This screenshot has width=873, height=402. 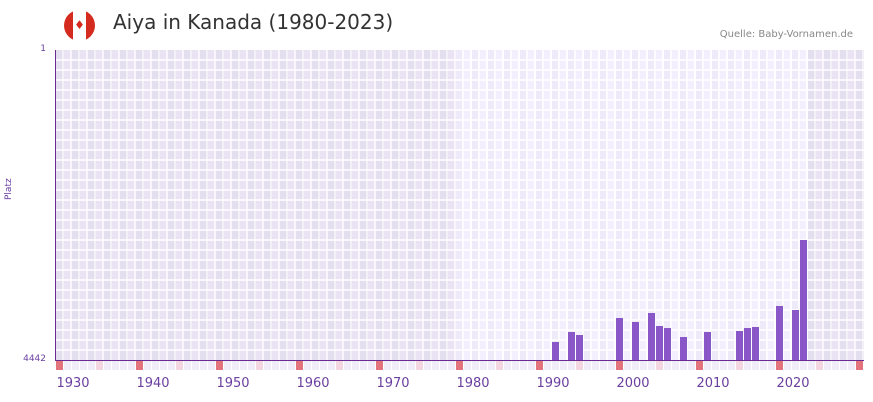 I want to click on bar-2020, so click(x=795, y=335).